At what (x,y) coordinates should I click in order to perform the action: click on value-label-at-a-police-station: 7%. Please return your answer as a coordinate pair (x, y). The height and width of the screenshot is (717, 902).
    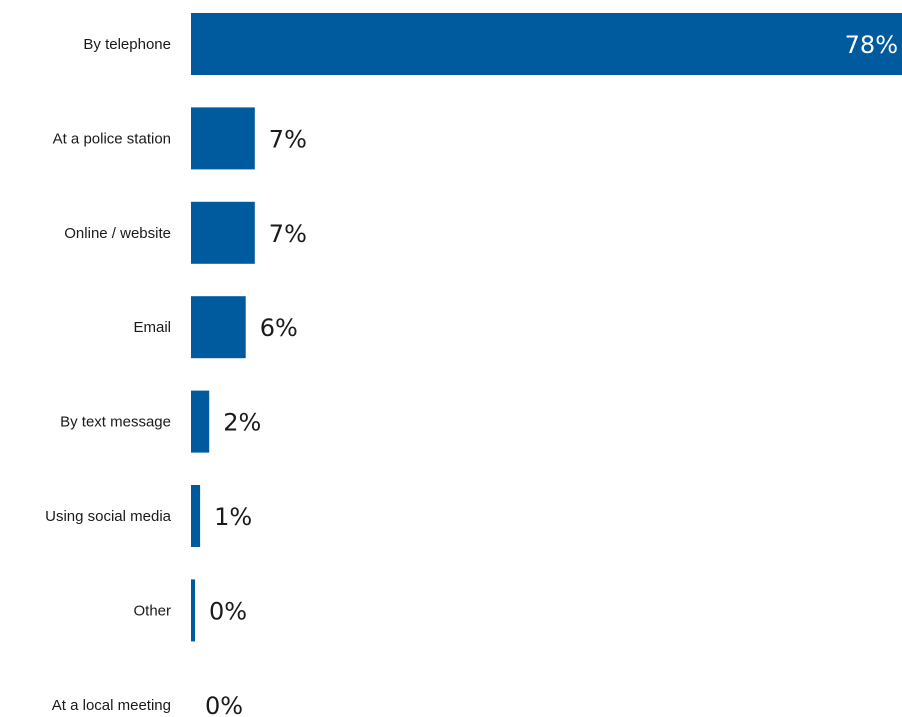
    Looking at the image, I should click on (288, 139).